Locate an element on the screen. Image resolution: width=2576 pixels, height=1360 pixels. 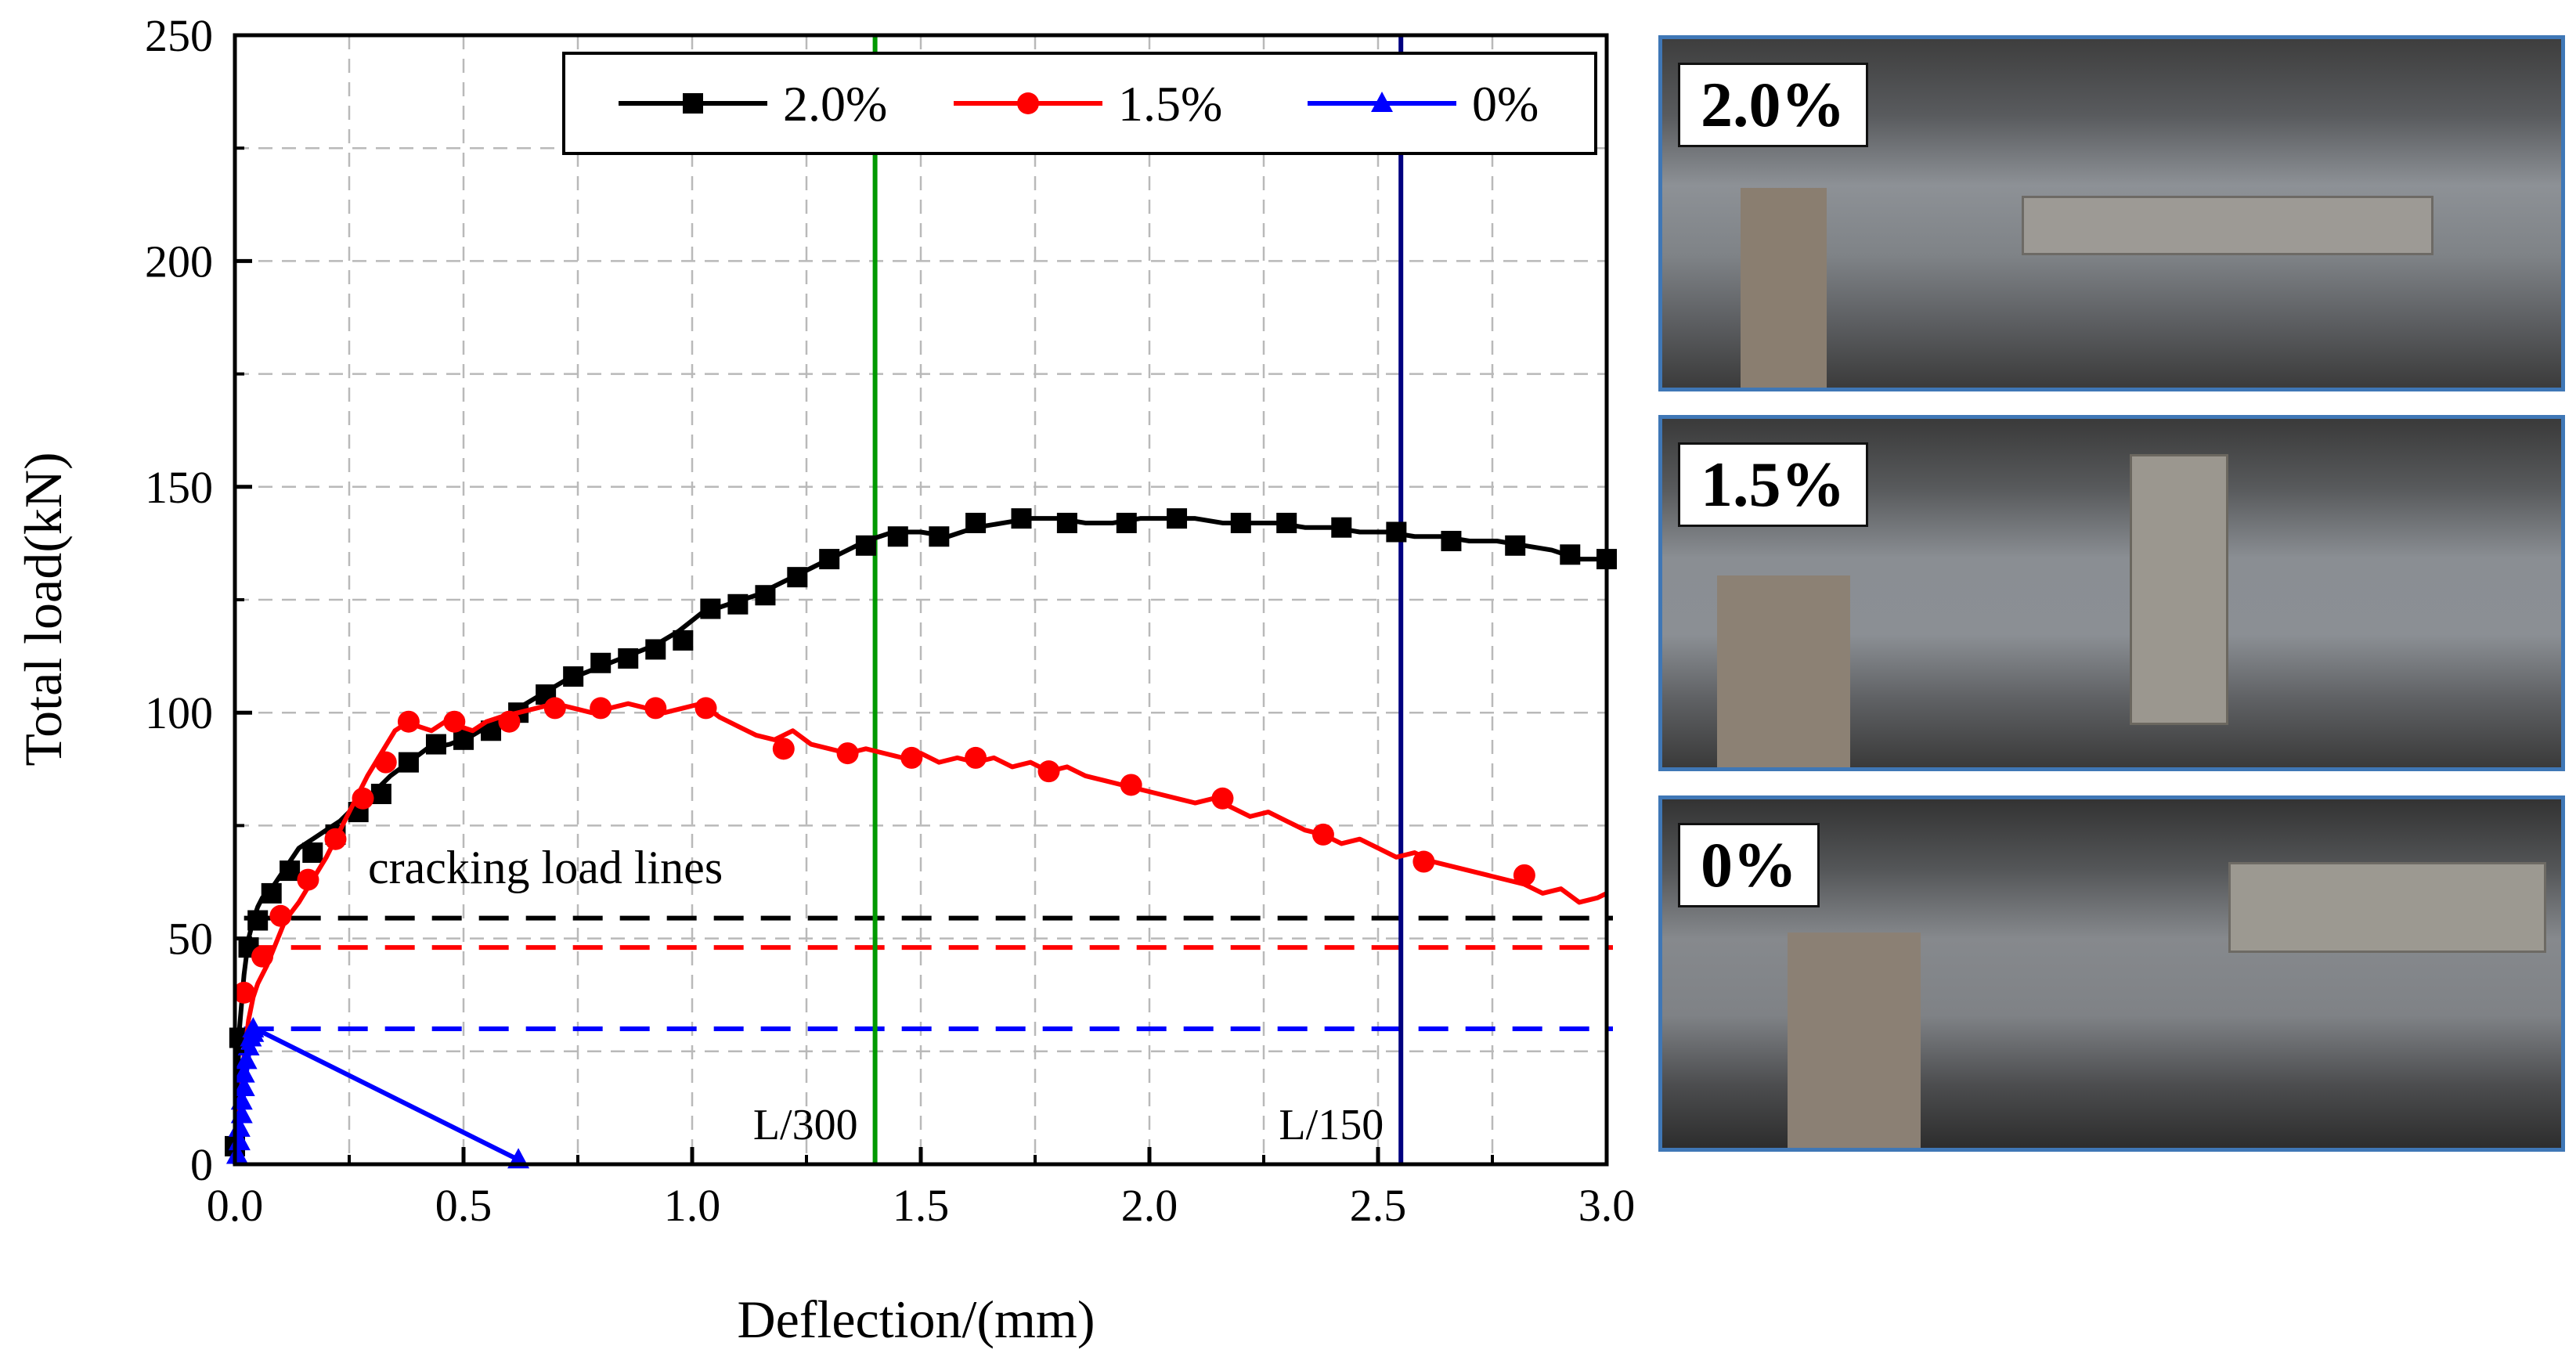
y-tick-label: 100 is located at coordinates (179, 712).